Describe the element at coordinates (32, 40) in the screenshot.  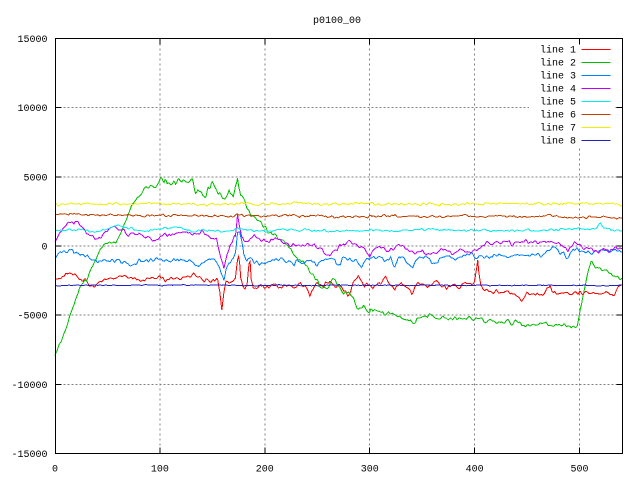
I see `svg-text: 15000` at that location.